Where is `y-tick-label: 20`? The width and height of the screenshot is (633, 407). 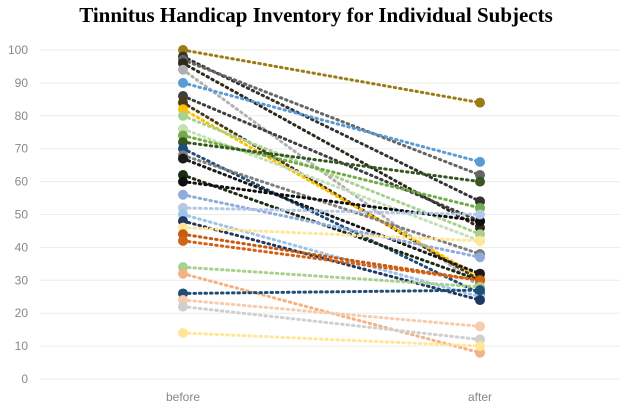 y-tick-label: 20 is located at coordinates (22, 313).